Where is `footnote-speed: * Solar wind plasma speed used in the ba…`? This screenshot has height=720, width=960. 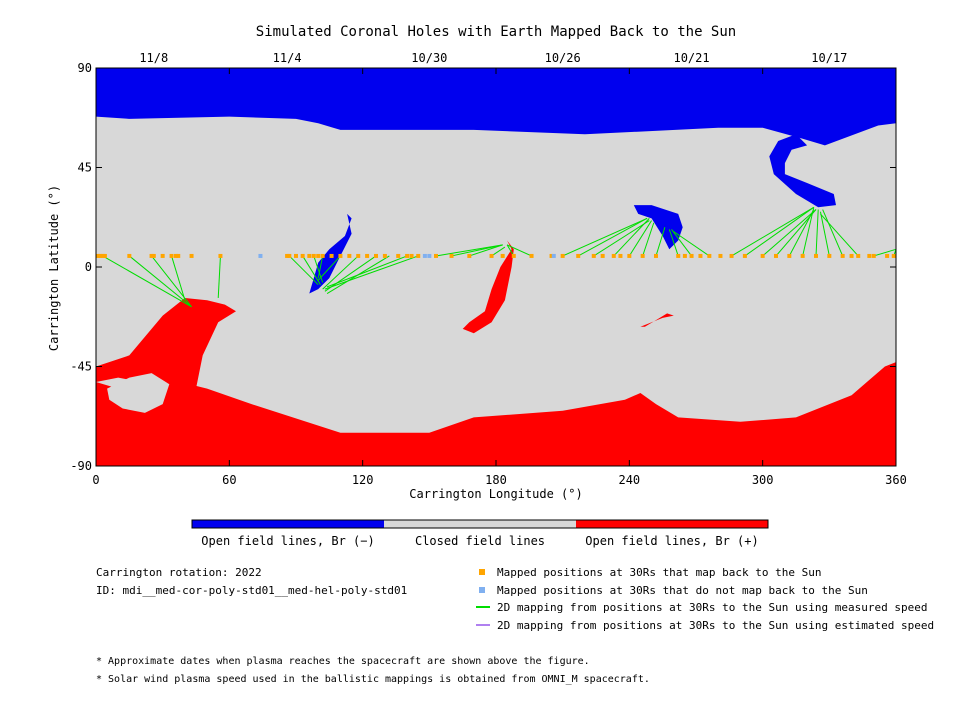 footnote-speed: * Solar wind plasma speed used in the ba… is located at coordinates (373, 679).